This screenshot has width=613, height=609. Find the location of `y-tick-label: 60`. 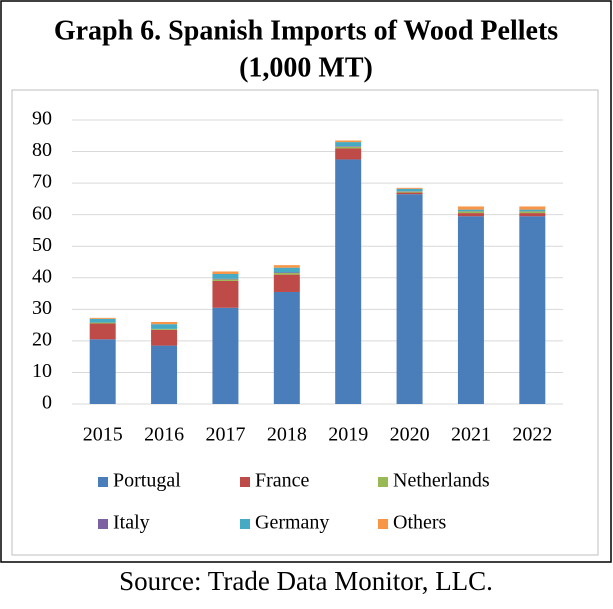

y-tick-label: 60 is located at coordinates (42, 213).